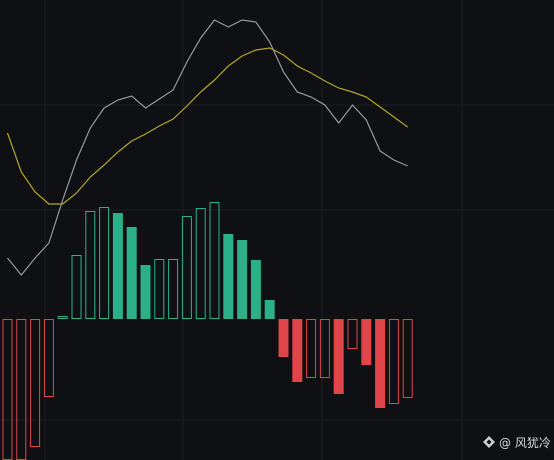  Describe the element at coordinates (525, 443) in the screenshot. I see `watermark: @ 风犹冷` at that location.